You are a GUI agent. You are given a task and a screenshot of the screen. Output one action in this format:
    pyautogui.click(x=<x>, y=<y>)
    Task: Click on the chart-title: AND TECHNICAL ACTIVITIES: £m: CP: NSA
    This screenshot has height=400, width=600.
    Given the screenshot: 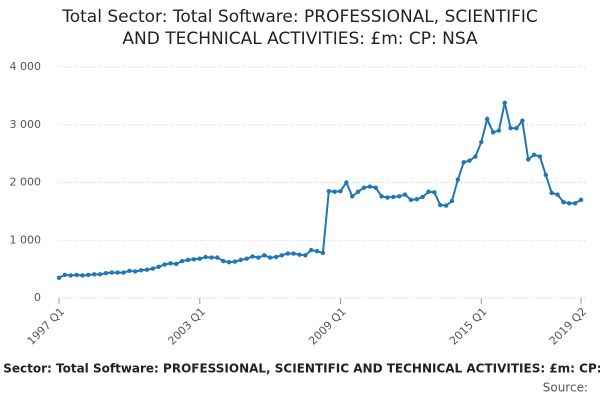 What is the action you would take?
    pyautogui.click(x=300, y=39)
    